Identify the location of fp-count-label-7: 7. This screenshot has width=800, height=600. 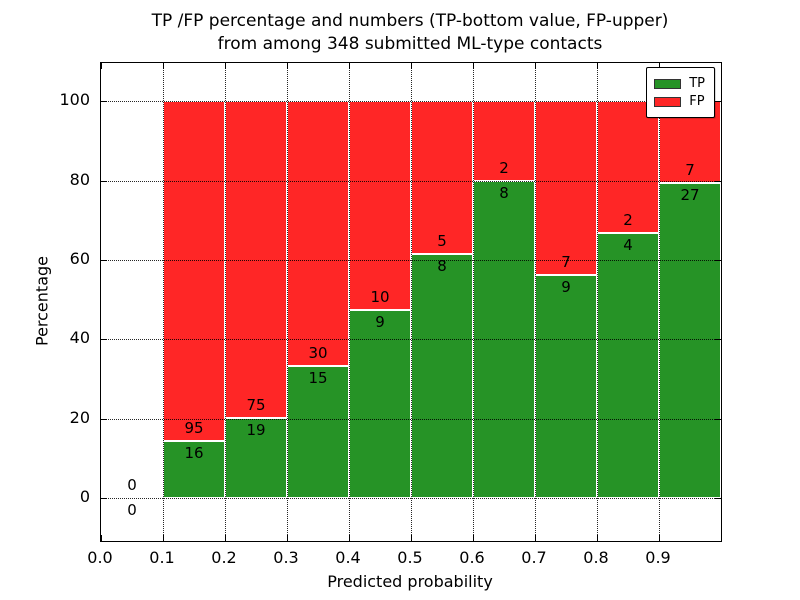
(566, 261).